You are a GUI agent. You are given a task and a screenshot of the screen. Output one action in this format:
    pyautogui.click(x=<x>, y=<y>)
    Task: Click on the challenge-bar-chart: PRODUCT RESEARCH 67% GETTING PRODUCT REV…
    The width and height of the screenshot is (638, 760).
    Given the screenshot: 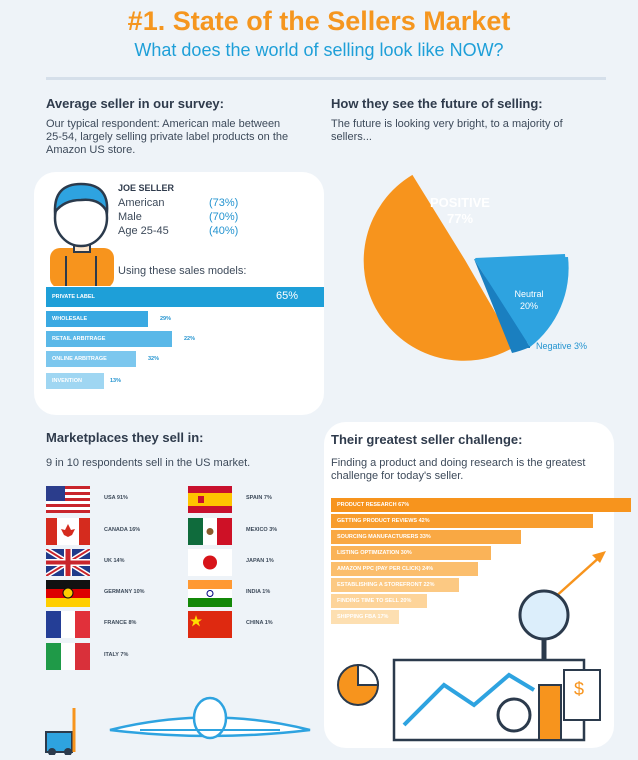 What is the action you would take?
    pyautogui.click(x=481, y=563)
    